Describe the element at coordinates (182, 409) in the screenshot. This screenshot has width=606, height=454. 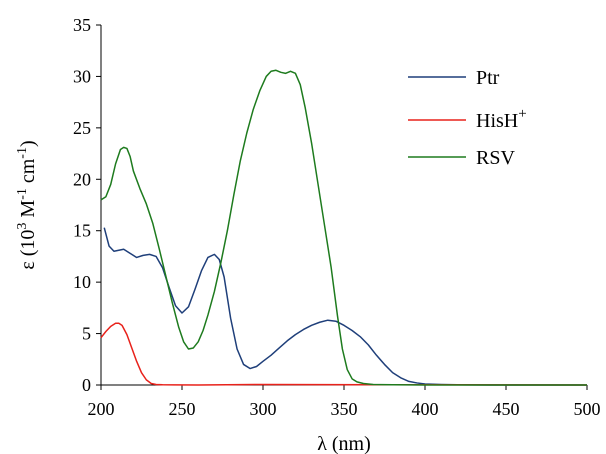
I see `x-tick-label: 250` at that location.